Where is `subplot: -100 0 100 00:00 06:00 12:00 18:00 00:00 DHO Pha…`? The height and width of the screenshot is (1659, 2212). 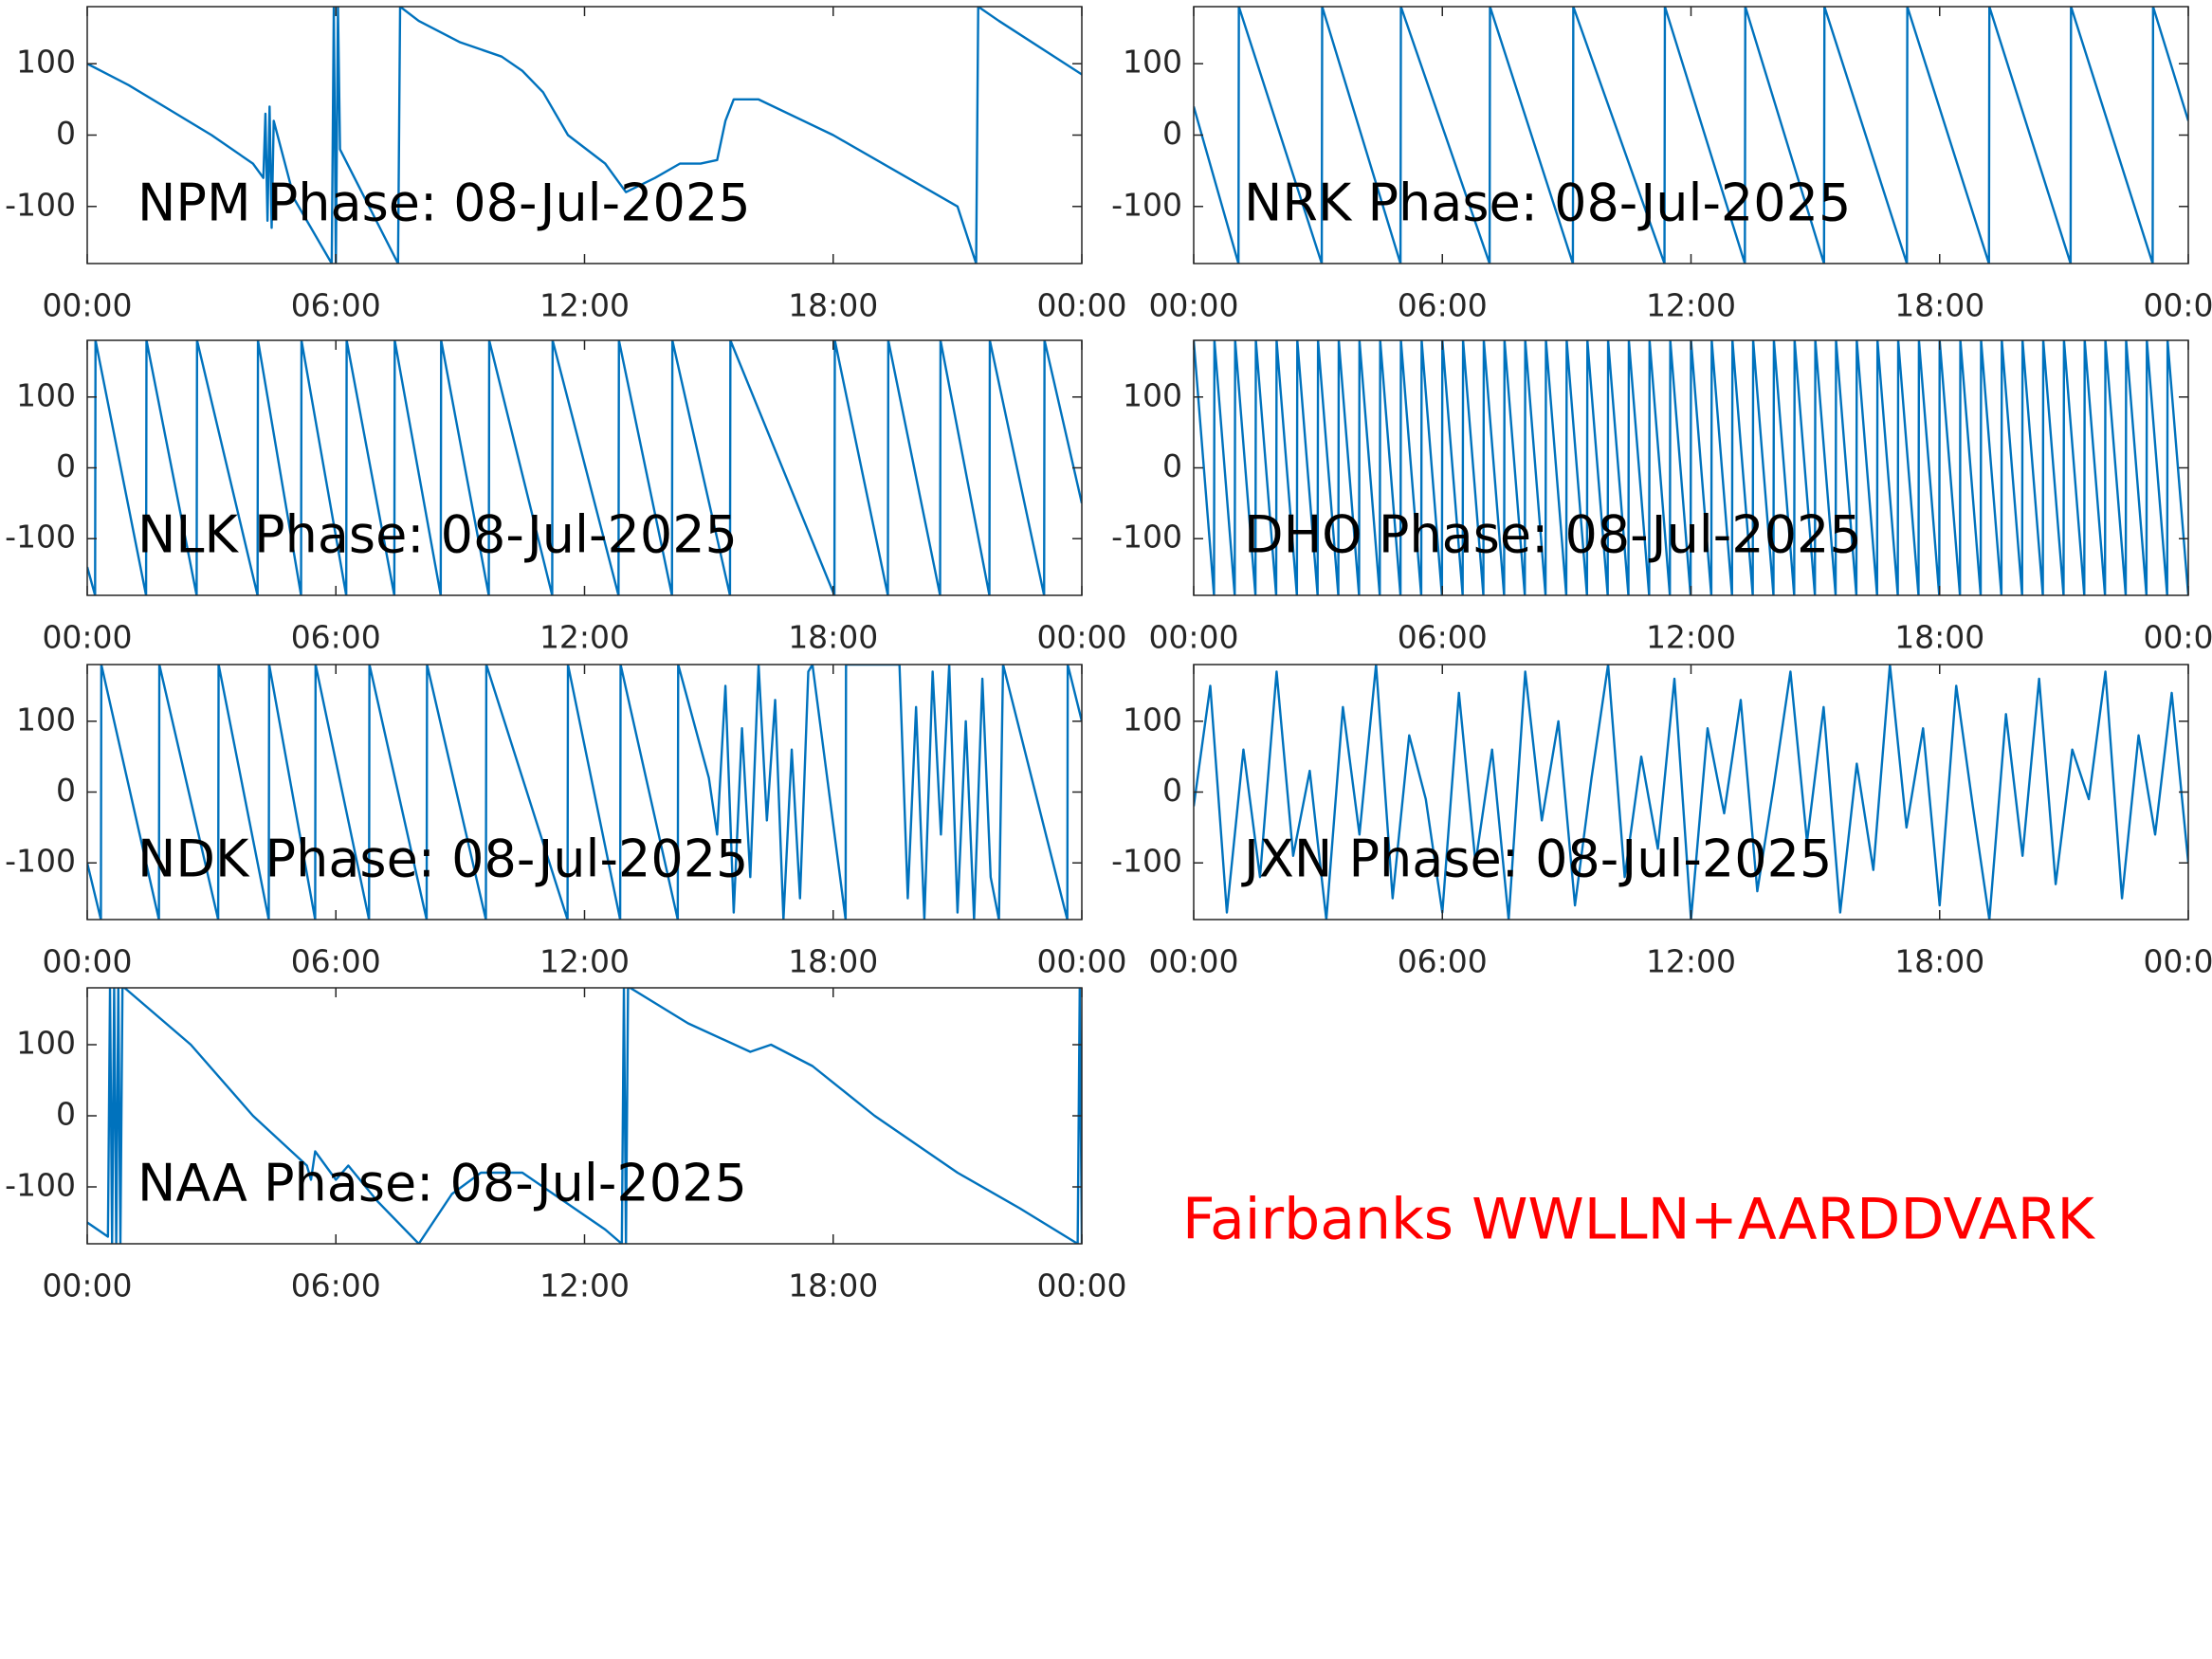
subplot: -100 0 100 00:00 06:00 12:00 18:00 00:00 DHO Pha… is located at coordinates (1661, 497).